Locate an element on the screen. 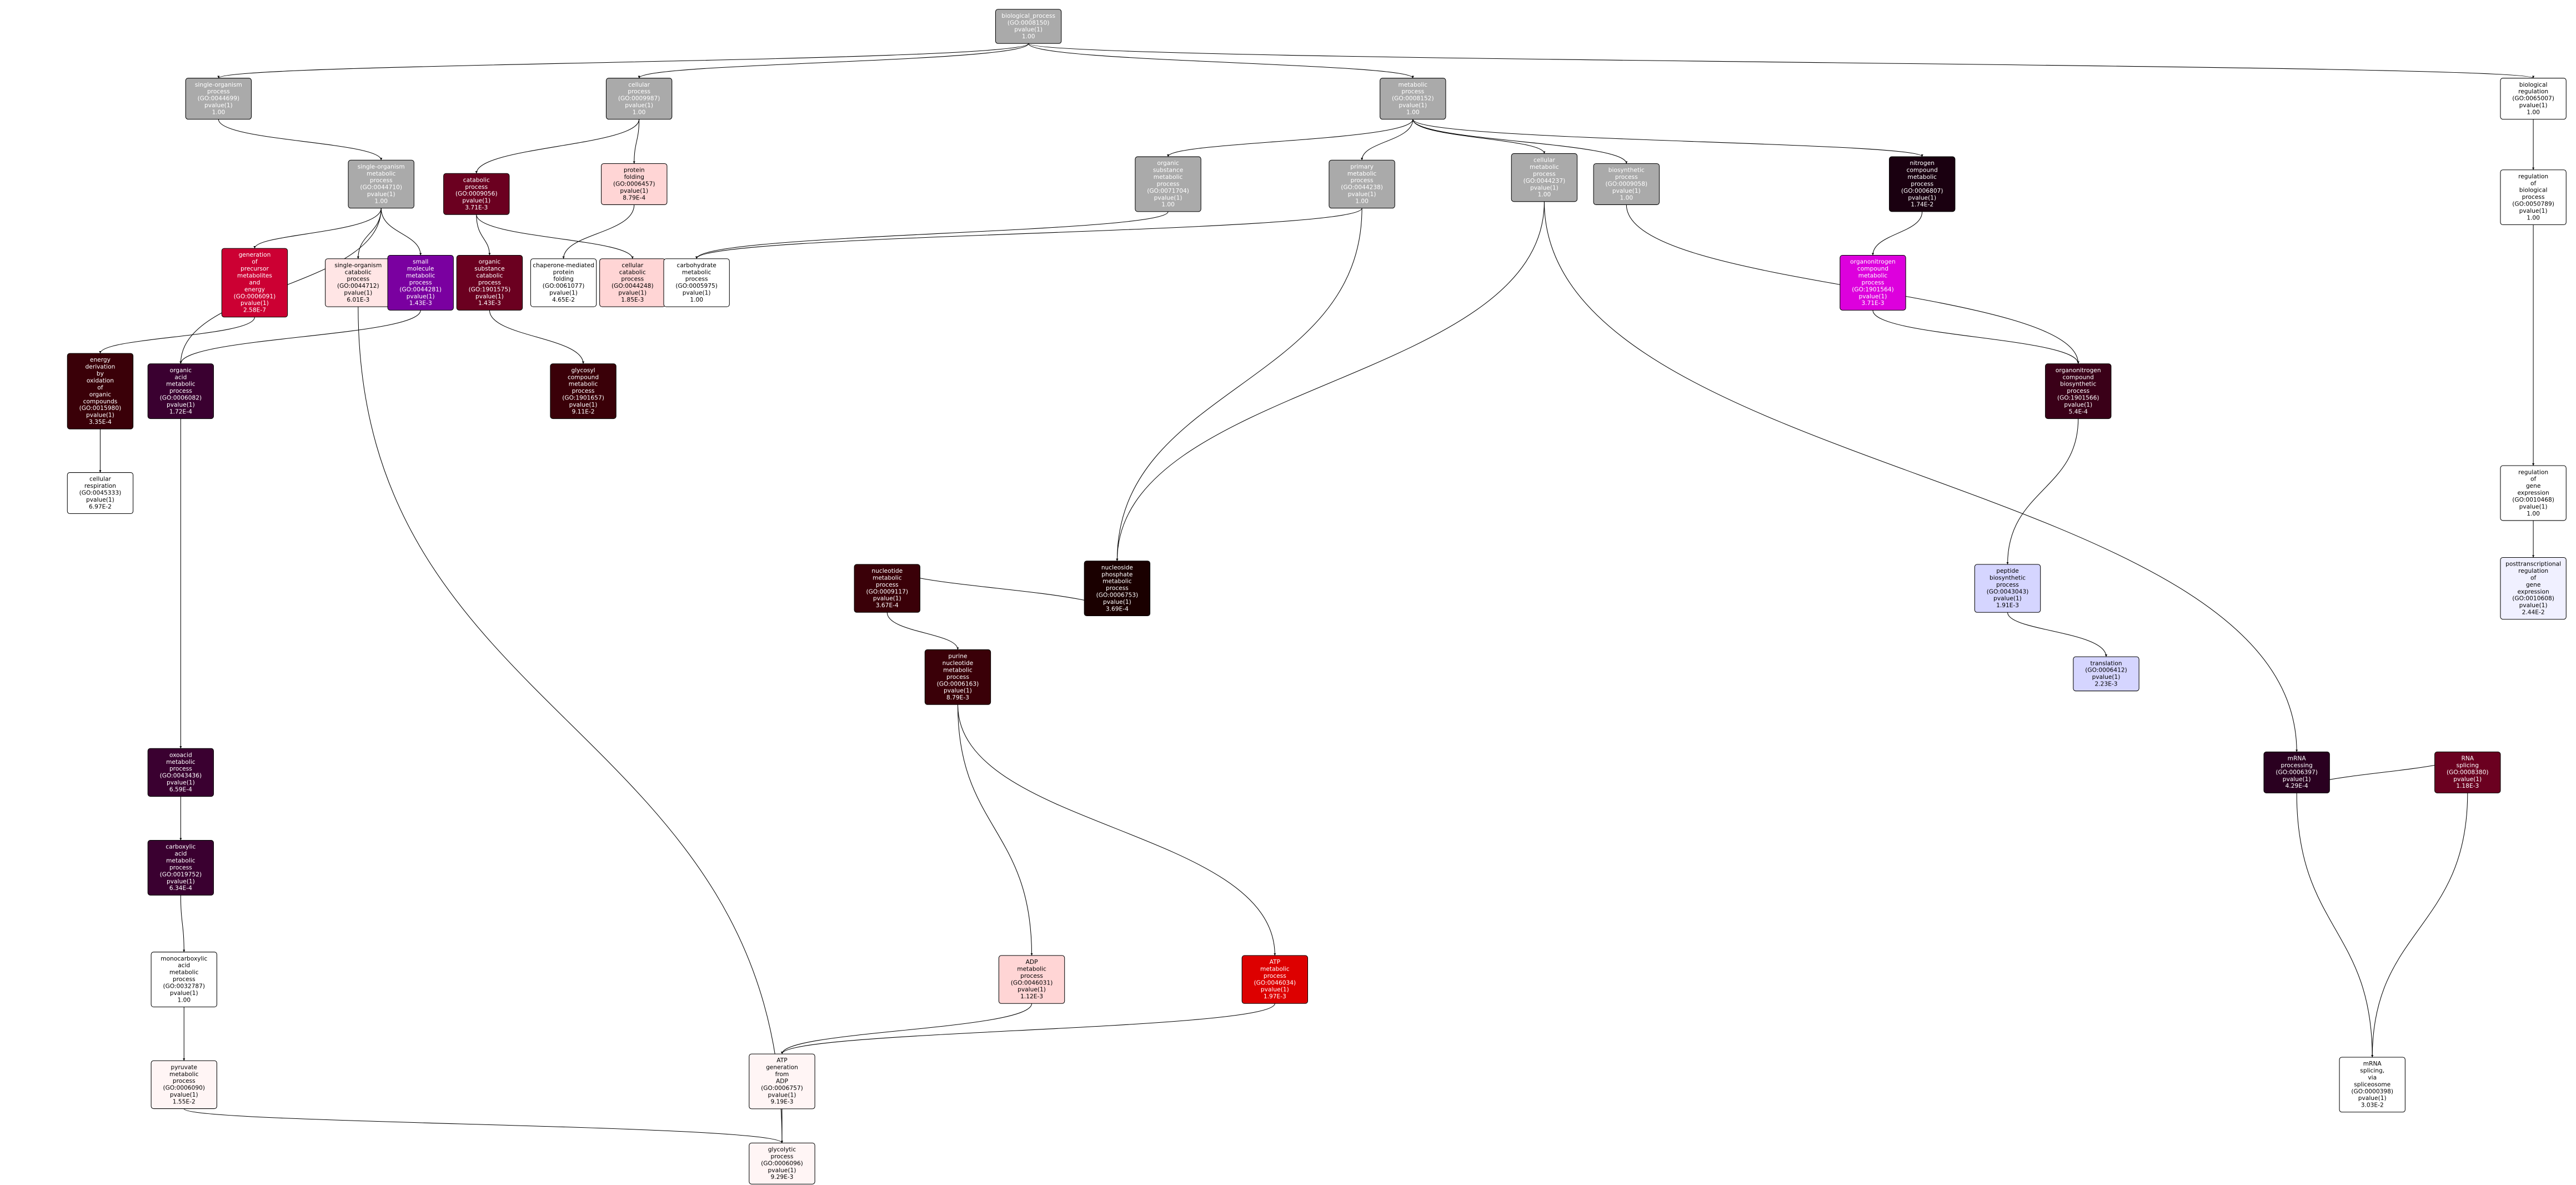 The height and width of the screenshot is (1185, 2576). term-text: (GO:0032787) is located at coordinates (184, 987).